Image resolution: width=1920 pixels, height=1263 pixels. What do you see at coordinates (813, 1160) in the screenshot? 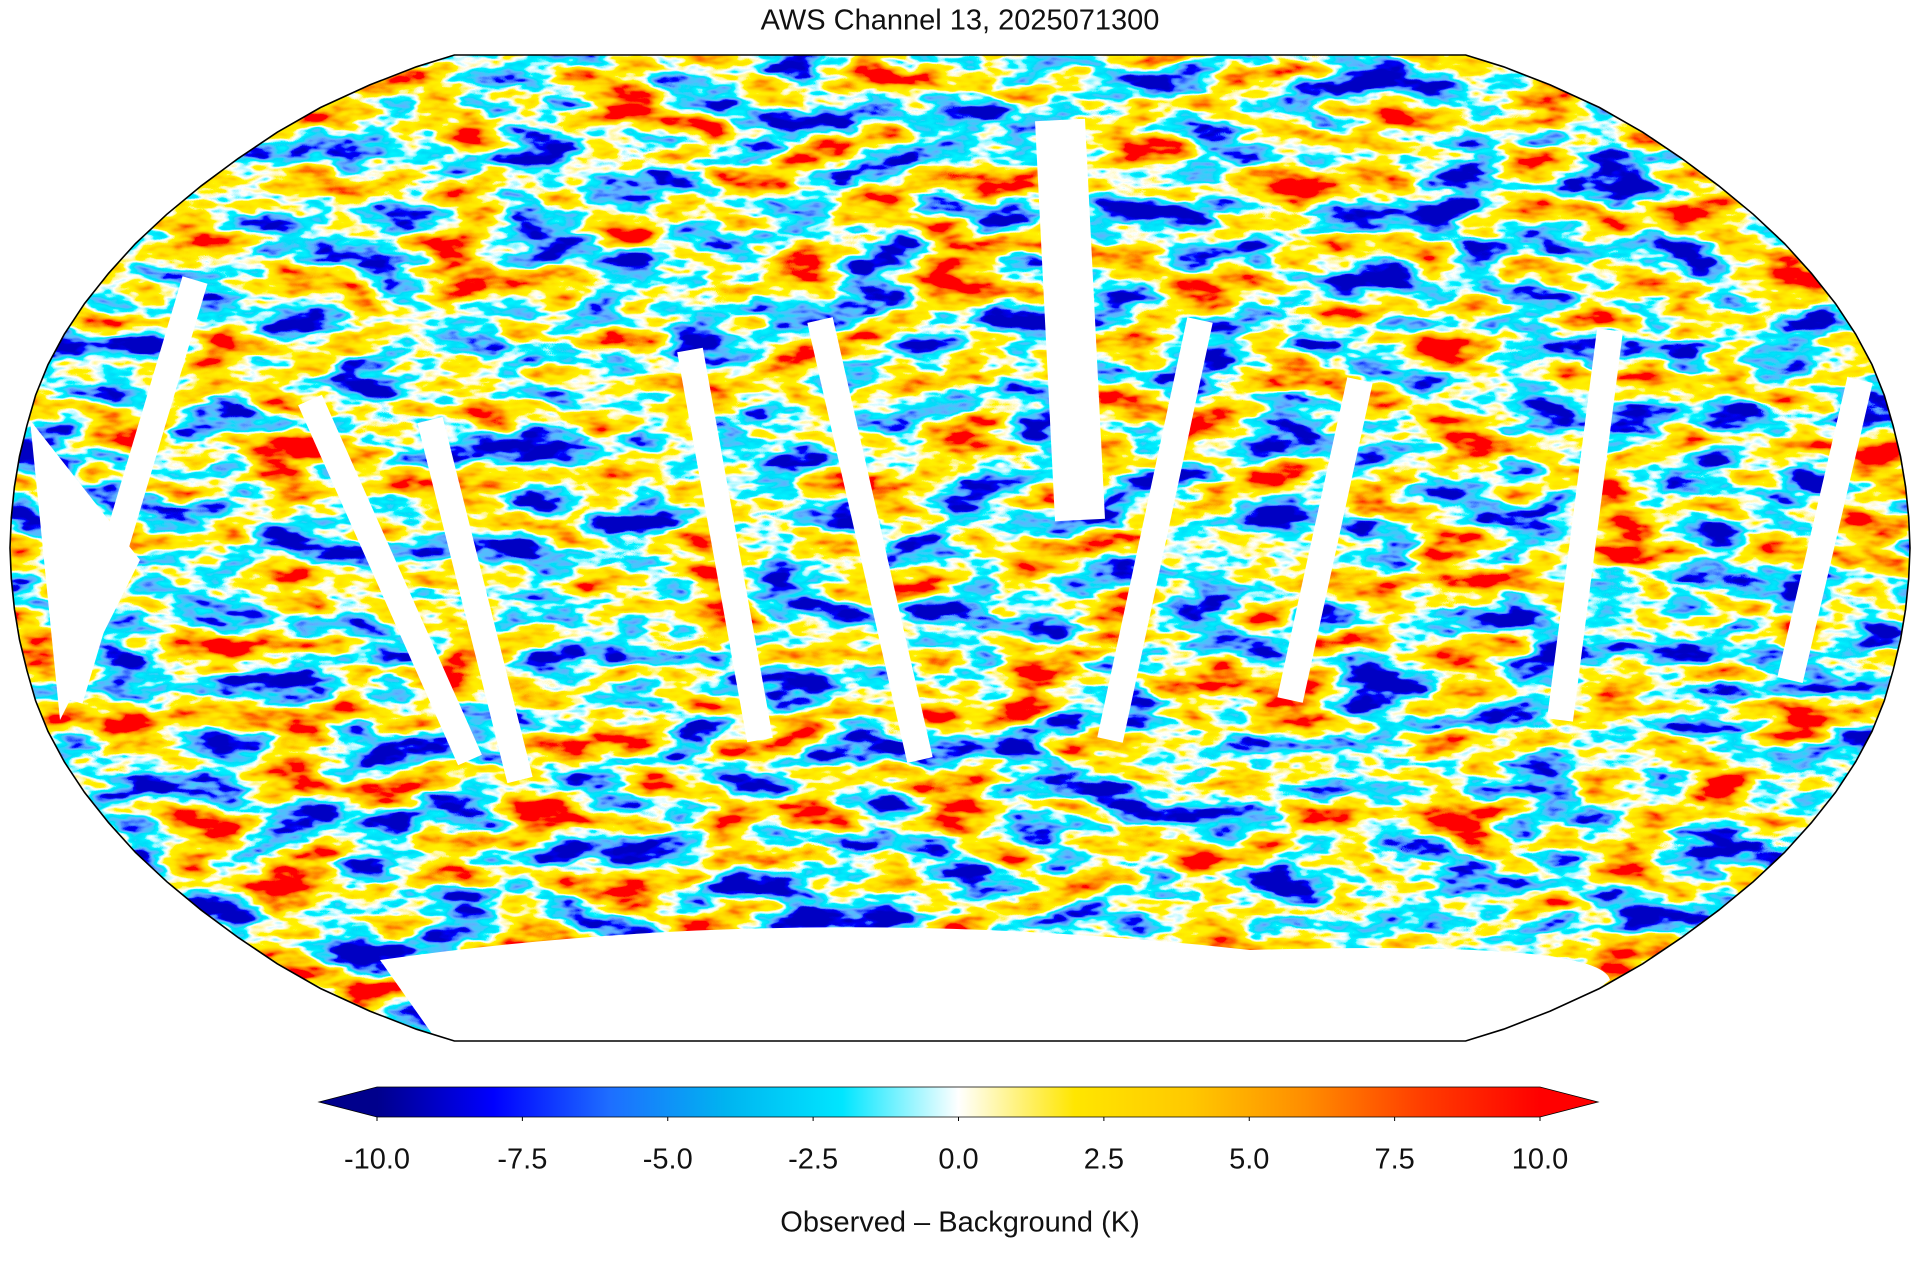
I see `colorbar-tick-label: -2.5` at bounding box center [813, 1160].